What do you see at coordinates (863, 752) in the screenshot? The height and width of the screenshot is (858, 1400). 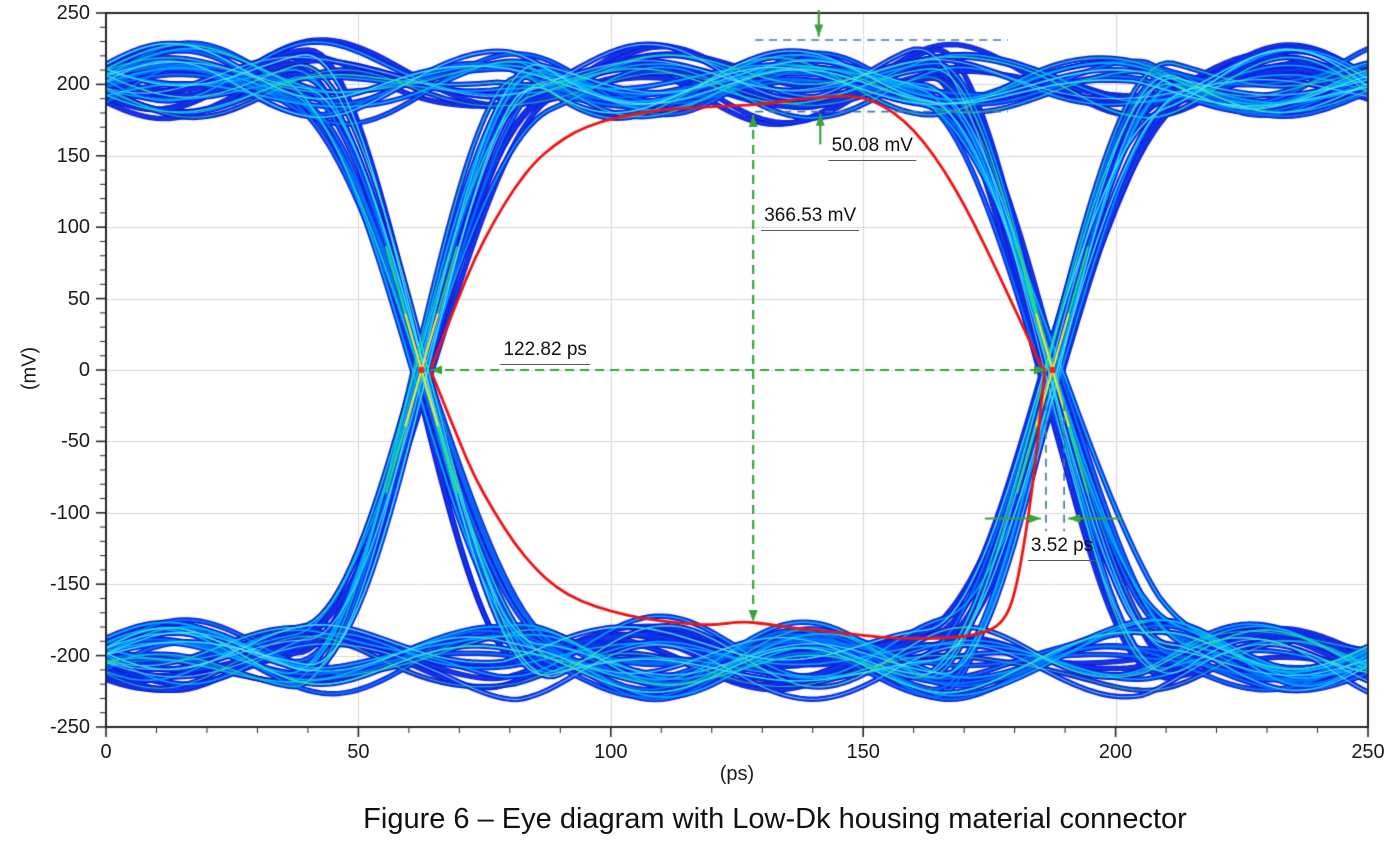 I see `x-tick-label: 150` at bounding box center [863, 752].